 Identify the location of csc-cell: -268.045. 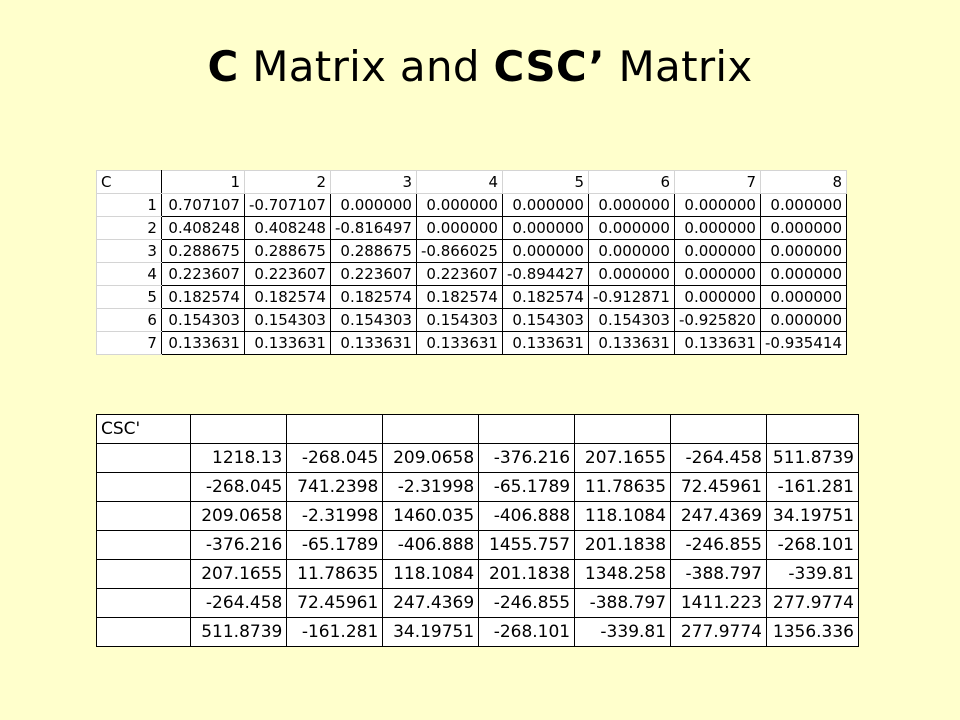
(239, 487).